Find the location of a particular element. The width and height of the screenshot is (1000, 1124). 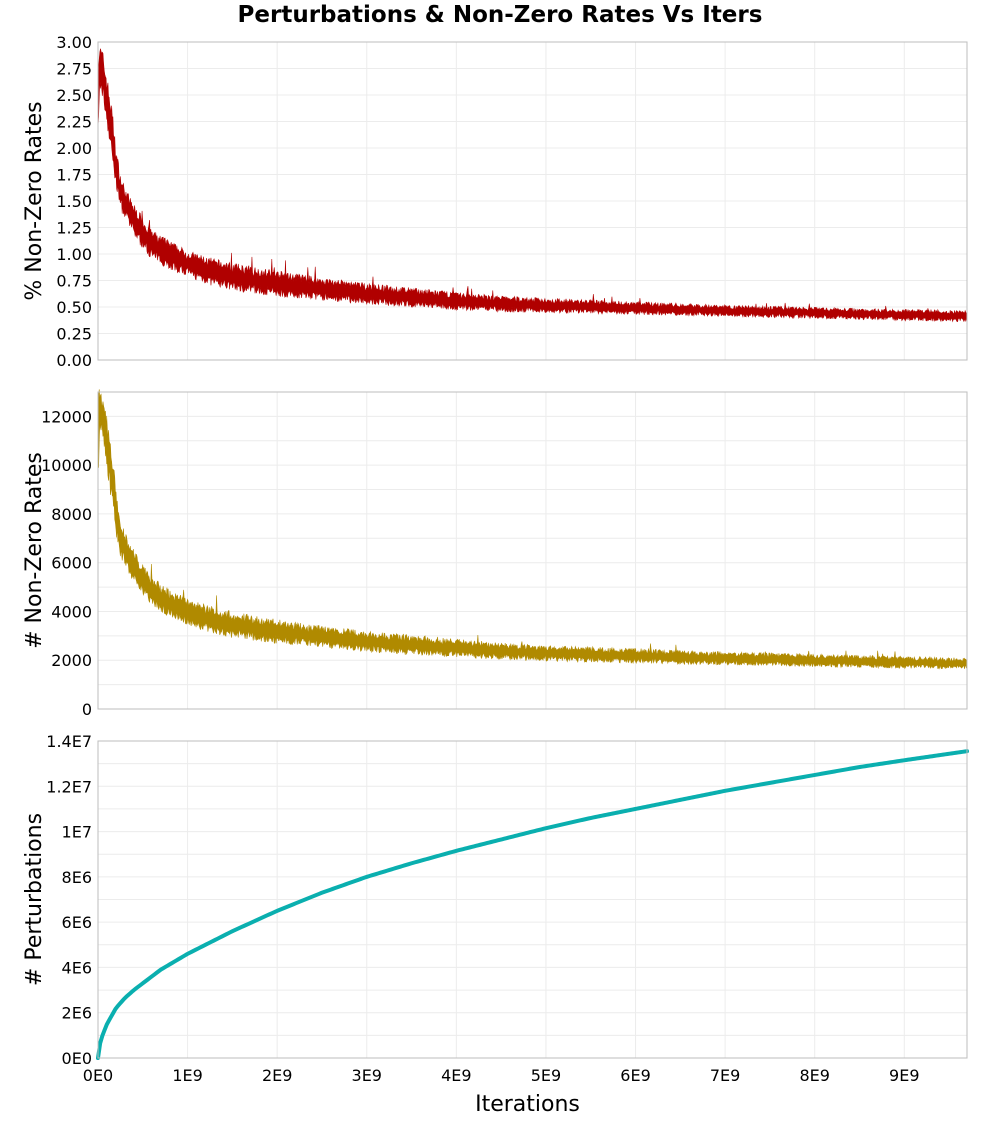

y-tick-label: 8000 is located at coordinates (71, 514).